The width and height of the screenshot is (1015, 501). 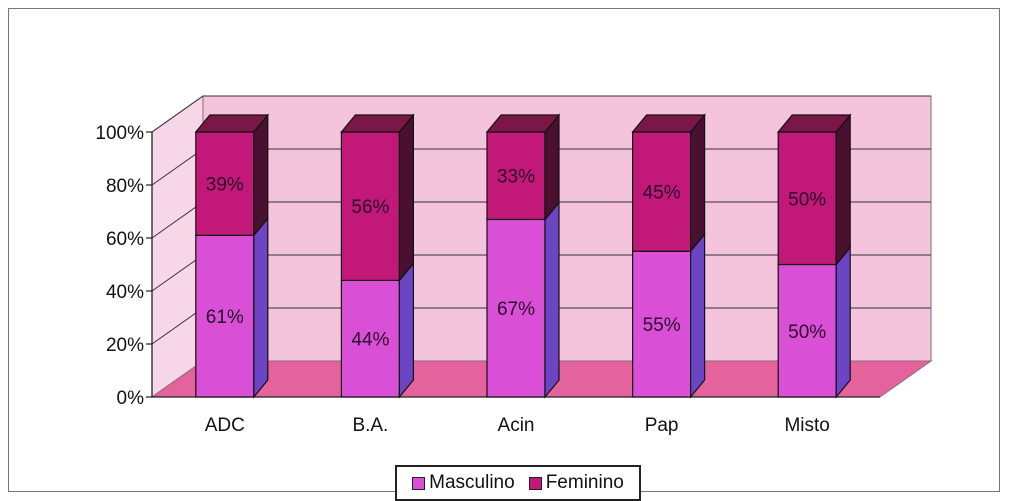 What do you see at coordinates (225, 425) in the screenshot?
I see `x-tick-label: ADC` at bounding box center [225, 425].